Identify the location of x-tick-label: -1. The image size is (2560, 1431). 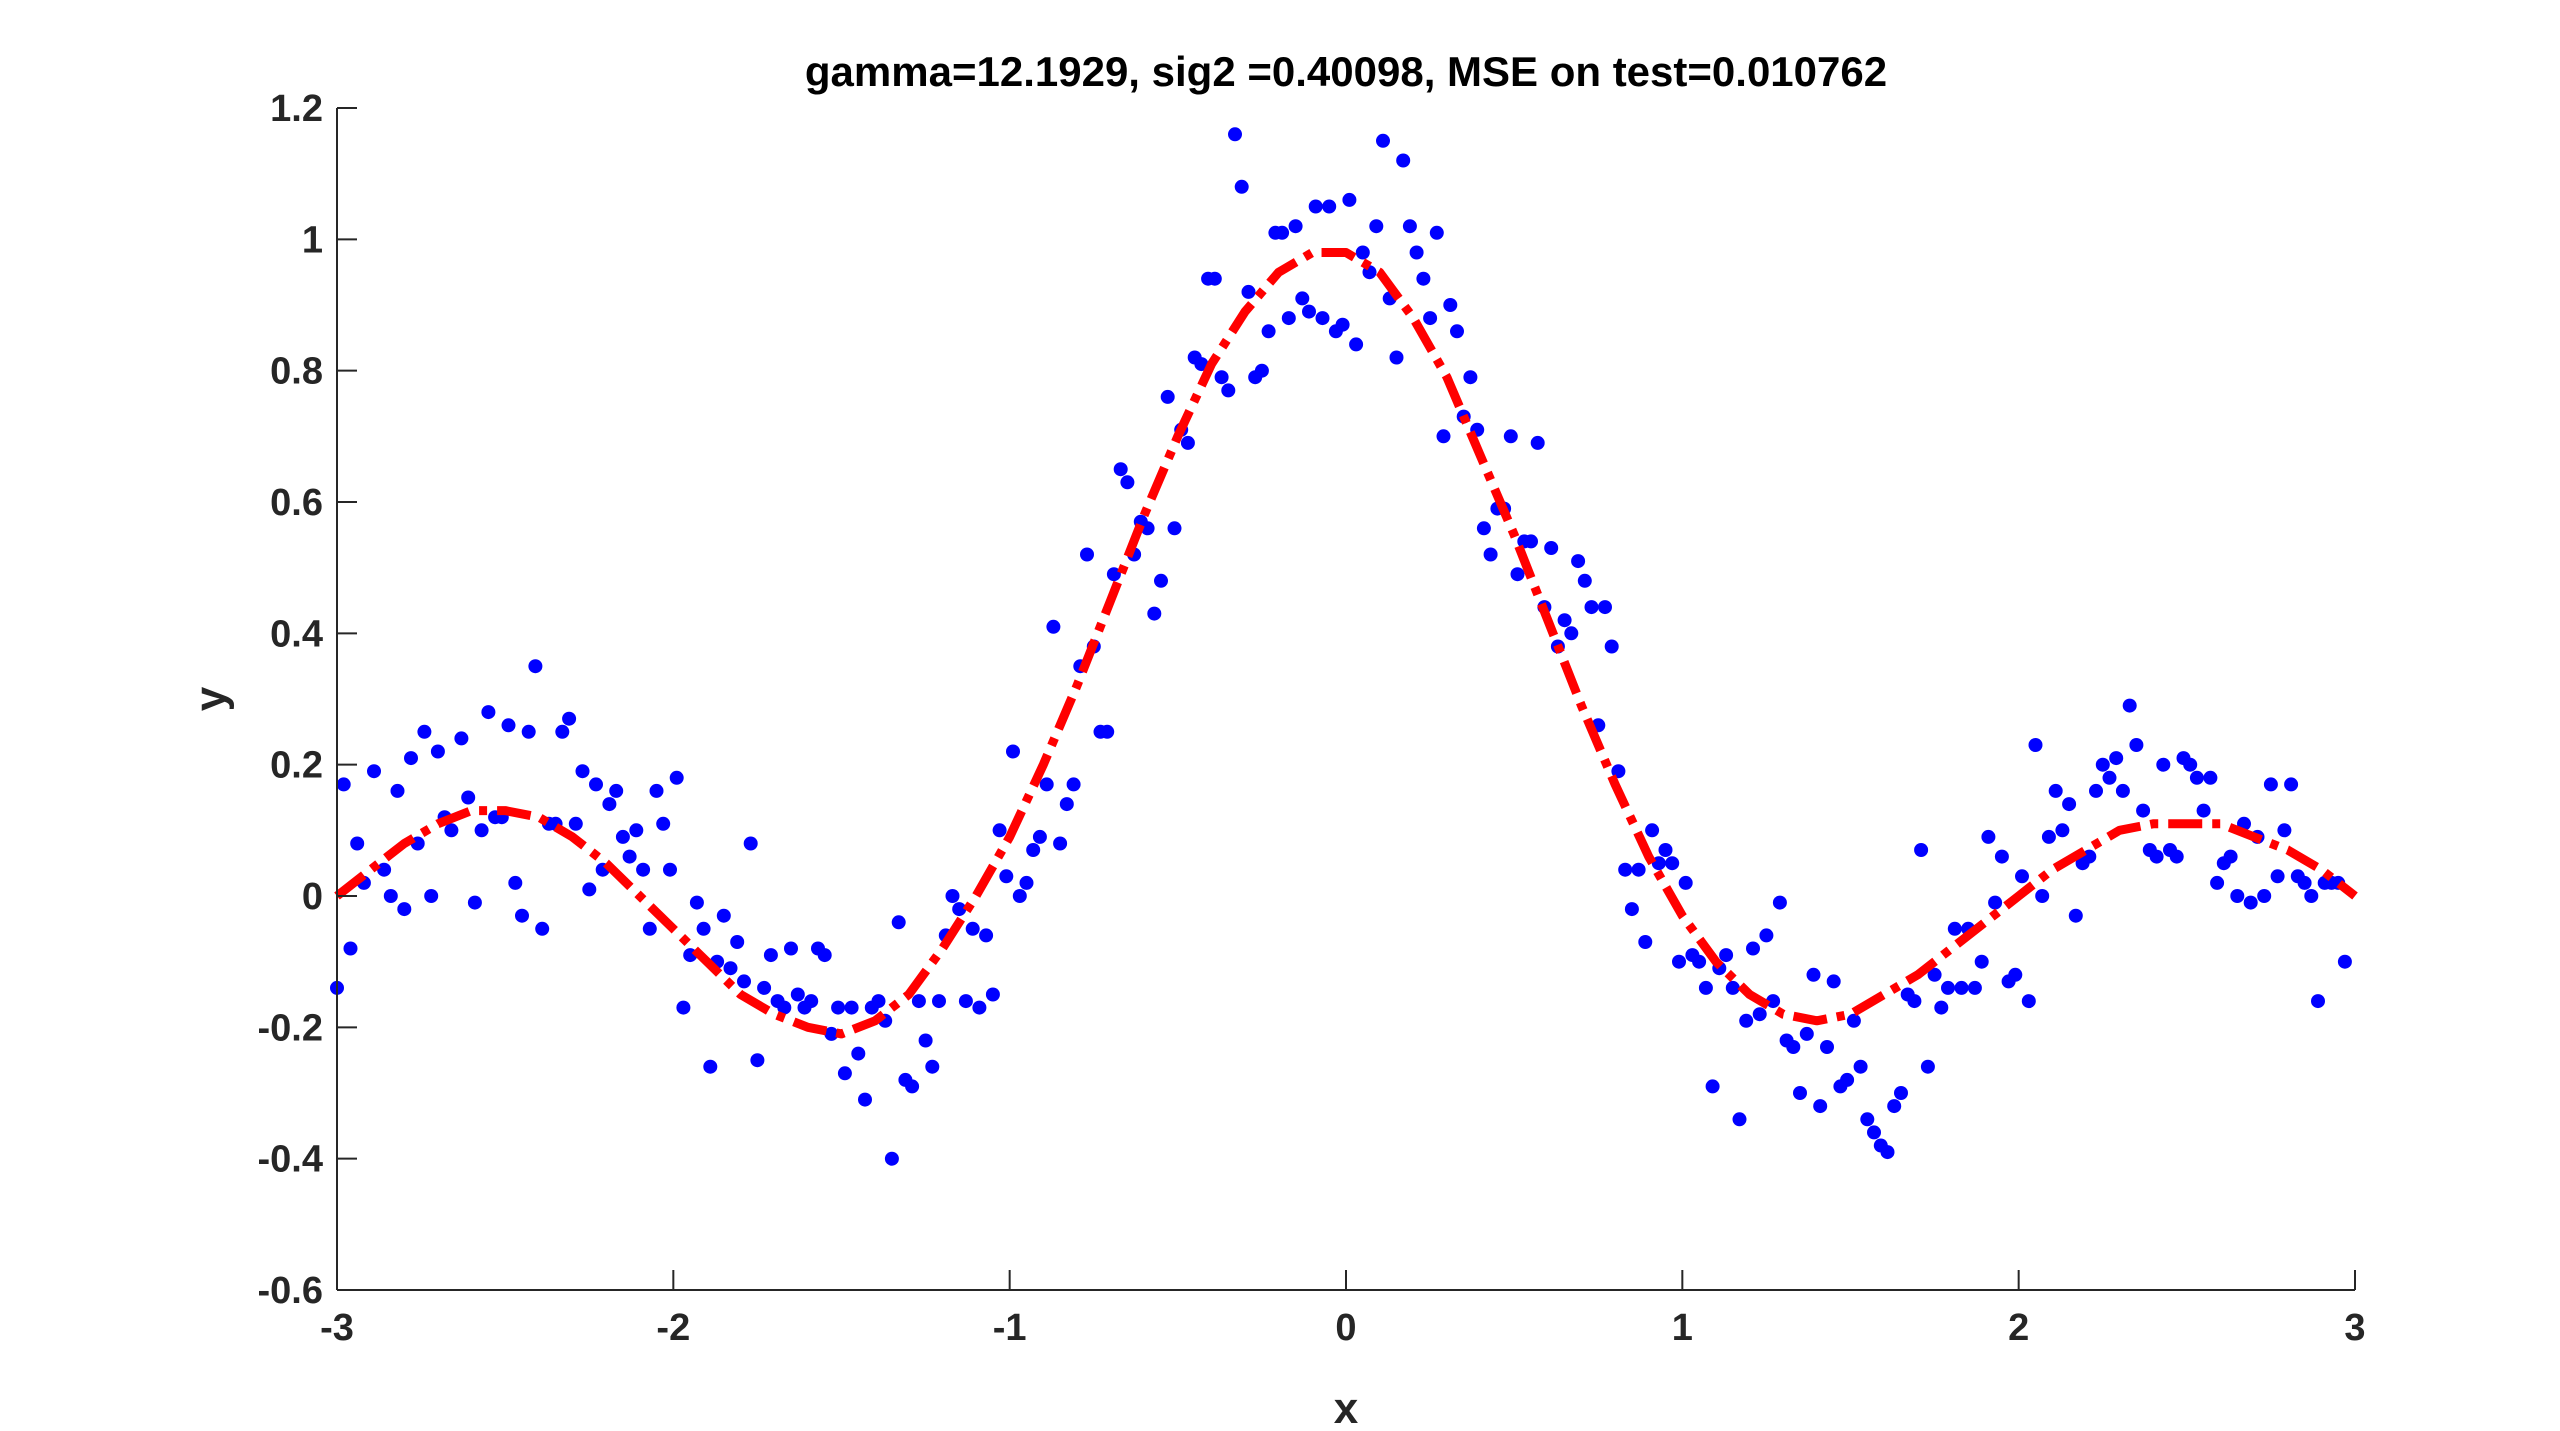
(1010, 1328).